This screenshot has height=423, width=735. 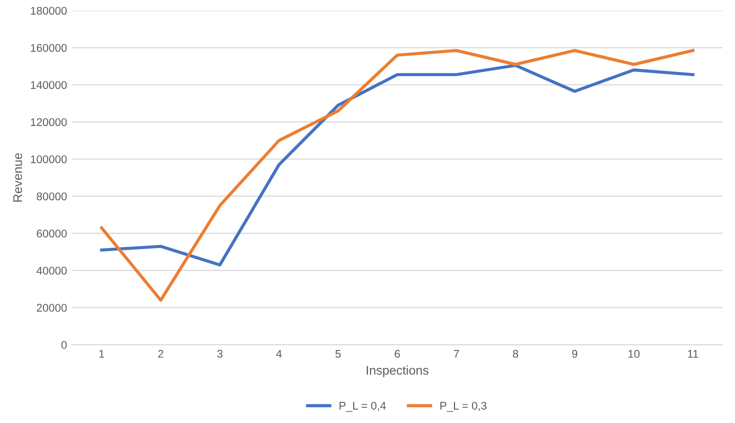 I want to click on x-tick-label: 1, so click(x=101, y=354).